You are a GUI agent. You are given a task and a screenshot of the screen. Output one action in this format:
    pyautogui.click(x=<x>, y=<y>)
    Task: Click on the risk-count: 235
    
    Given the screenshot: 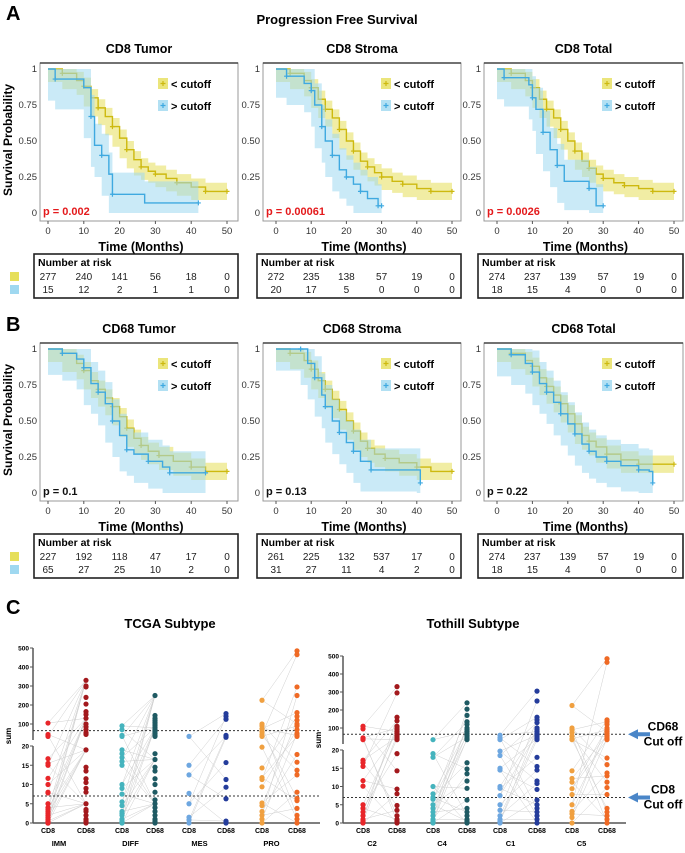 What is the action you would take?
    pyautogui.click(x=311, y=277)
    